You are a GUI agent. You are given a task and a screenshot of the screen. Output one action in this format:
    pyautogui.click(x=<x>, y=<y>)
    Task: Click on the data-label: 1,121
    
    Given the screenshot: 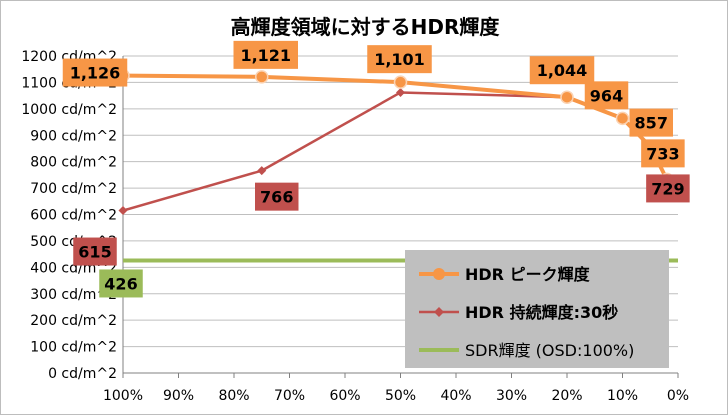 What is the action you would take?
    pyautogui.click(x=265, y=55)
    